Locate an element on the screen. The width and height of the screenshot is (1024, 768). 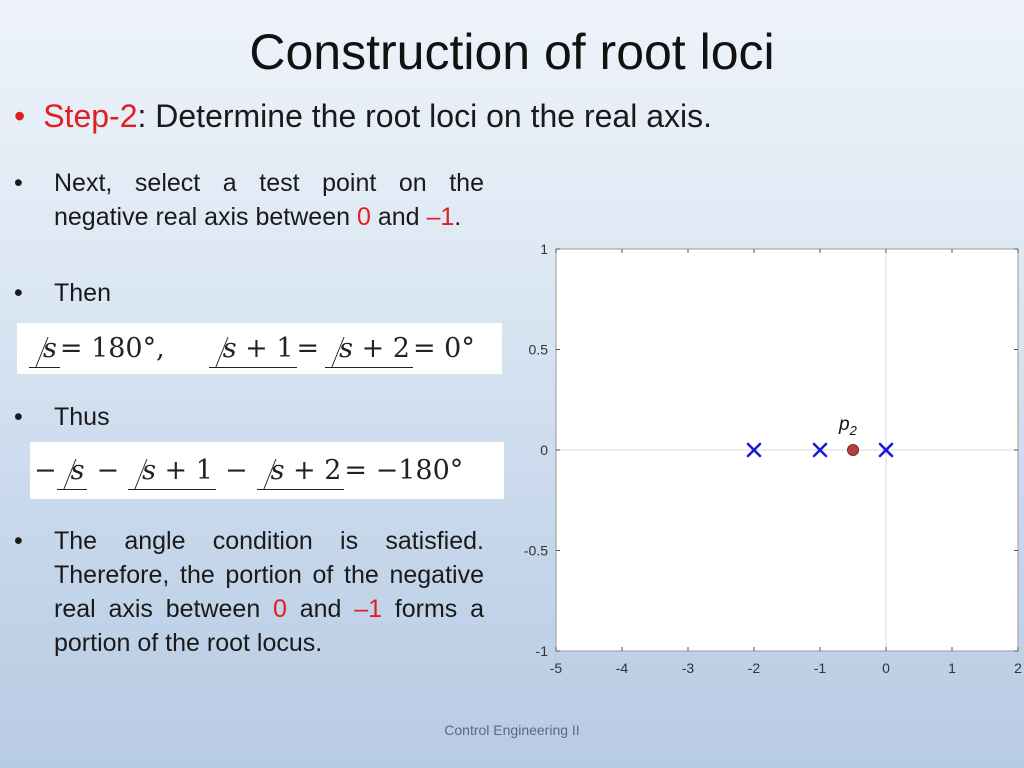
x-tick-label: 0 is located at coordinates (886, 668).